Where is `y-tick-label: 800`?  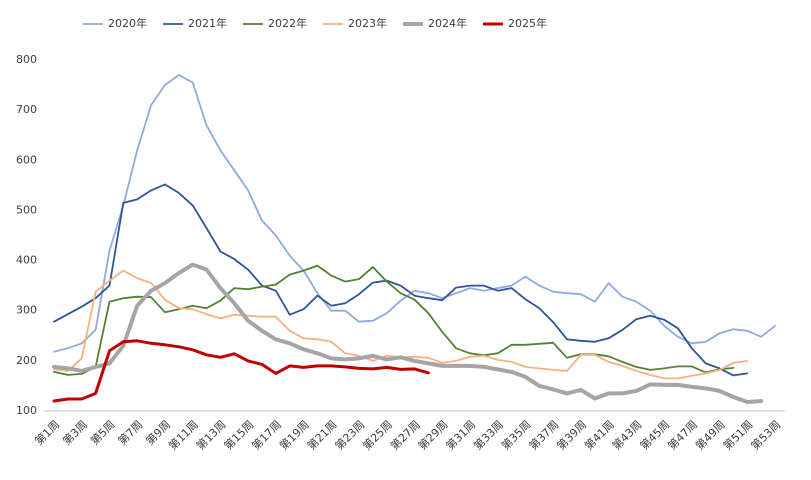
y-tick-label: 800 is located at coordinates (26, 59).